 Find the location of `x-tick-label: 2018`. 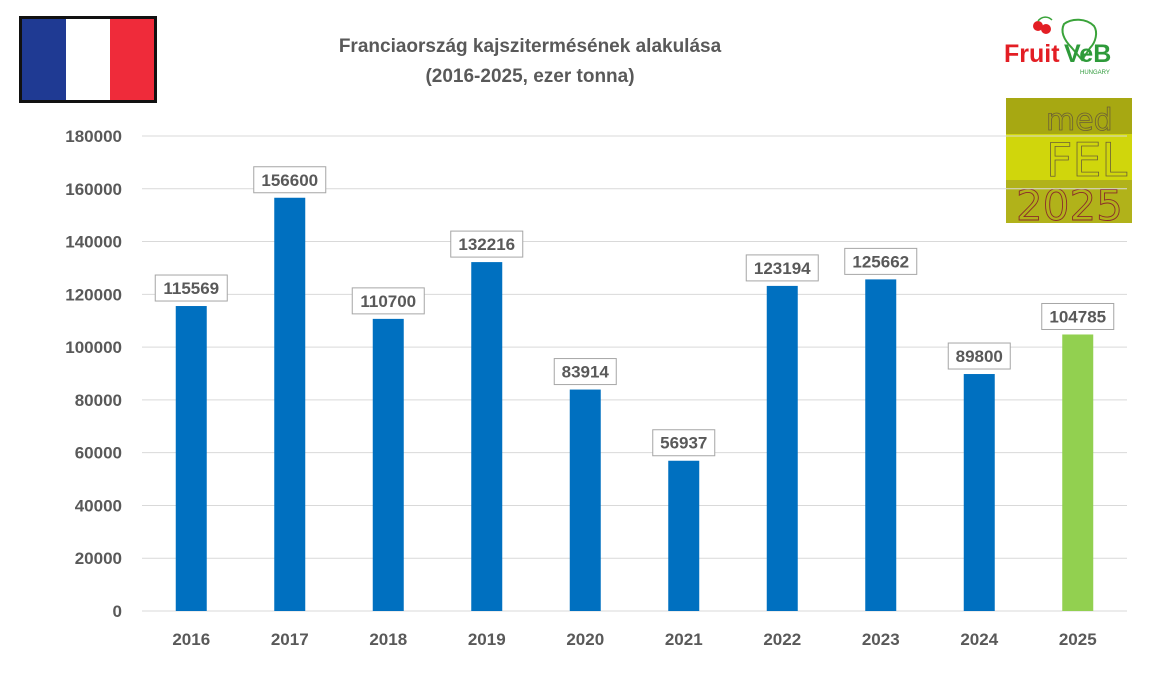

x-tick-label: 2018 is located at coordinates (388, 639).